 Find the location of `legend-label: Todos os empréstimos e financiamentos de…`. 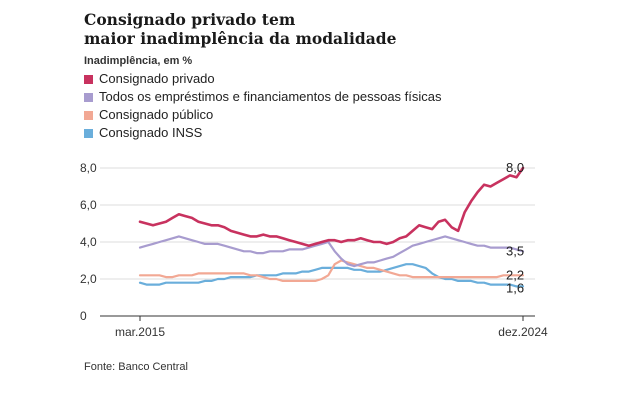

legend-label: Todos os empréstimos e financiamentos de… is located at coordinates (270, 96).